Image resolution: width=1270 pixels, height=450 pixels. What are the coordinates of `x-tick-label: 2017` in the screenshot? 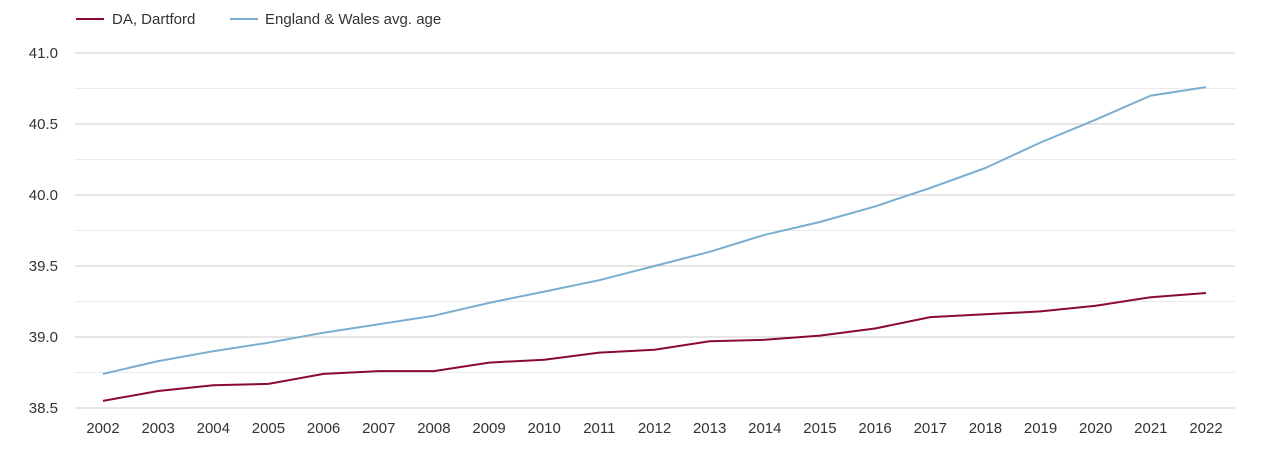 It's located at (930, 428).